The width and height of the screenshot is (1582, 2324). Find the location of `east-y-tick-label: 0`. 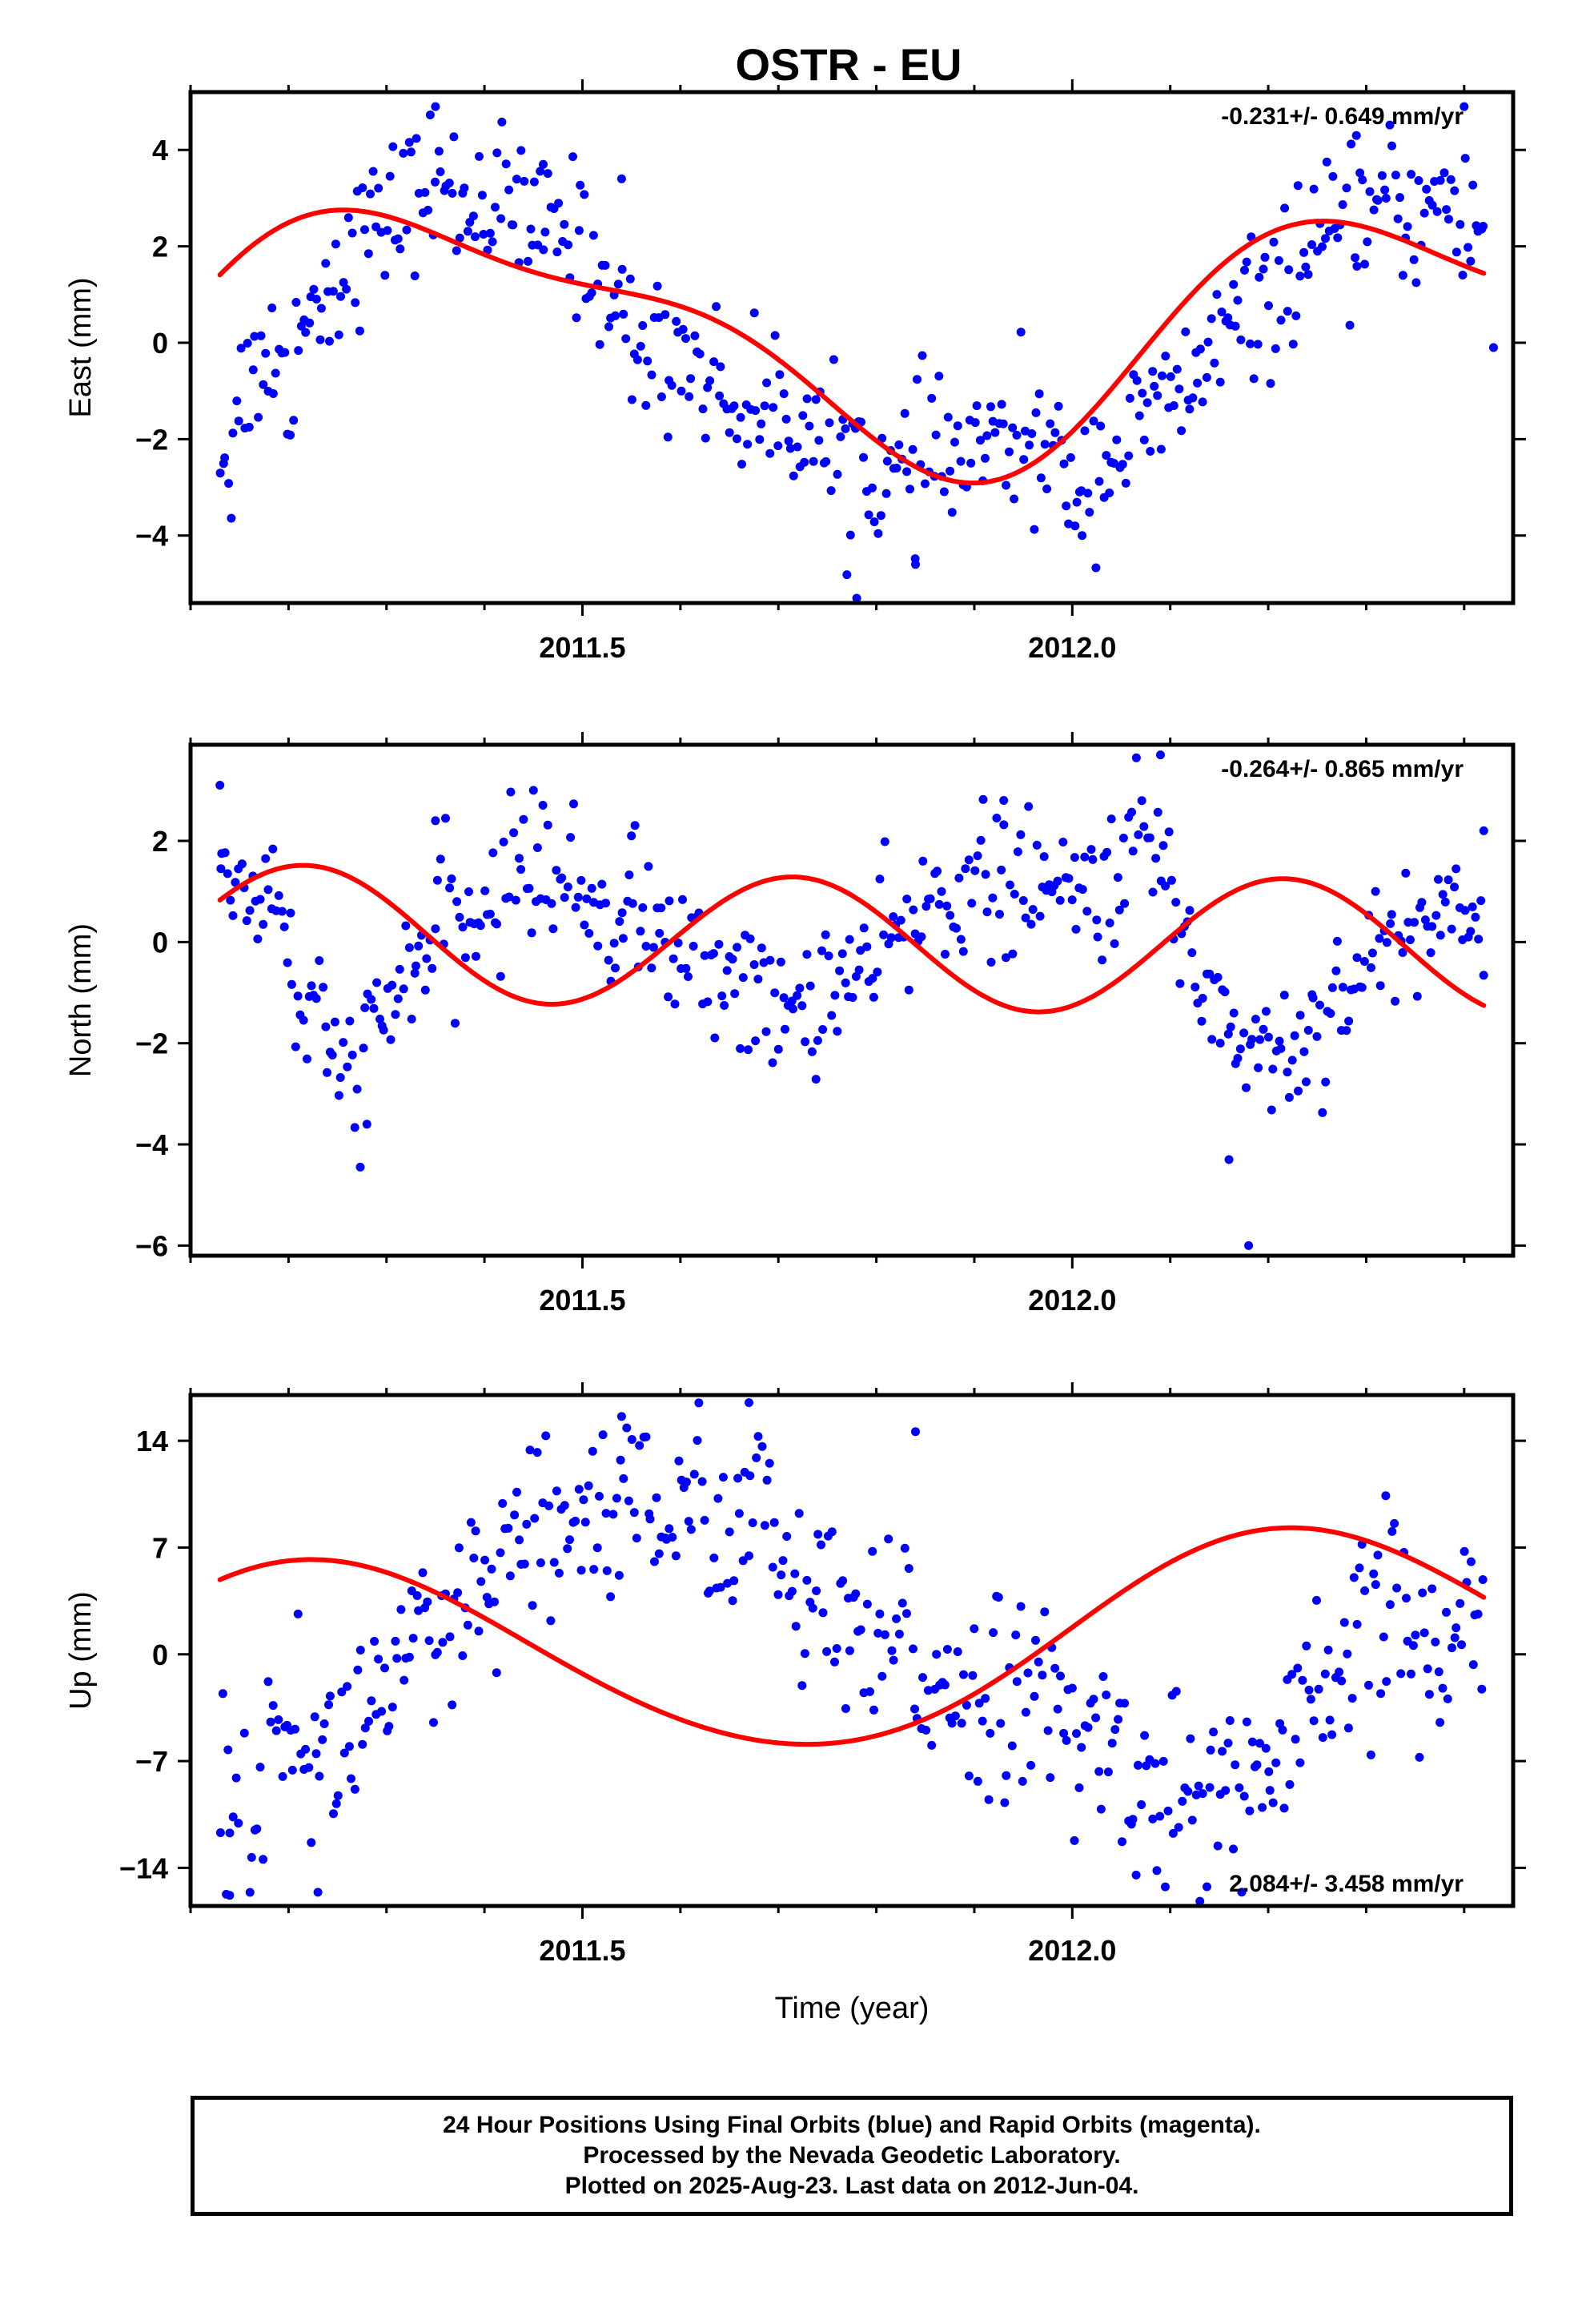

east-y-tick-label: 0 is located at coordinates (160, 343).